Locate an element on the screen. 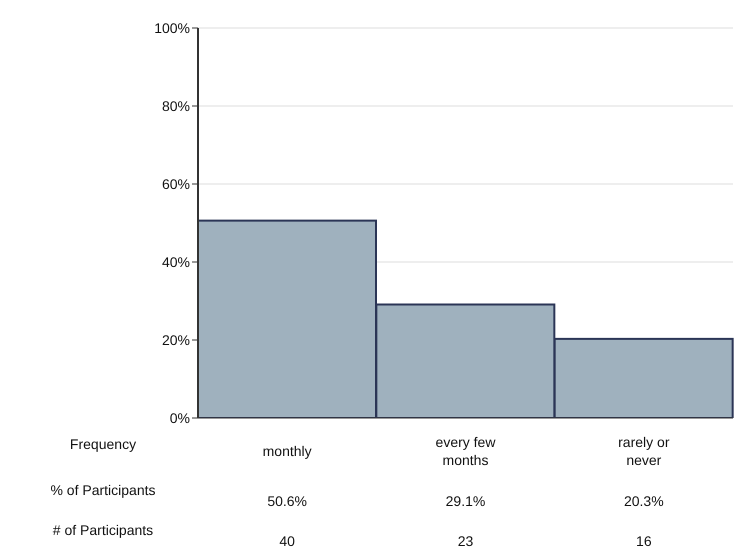 The image size is (751, 559). y-tick-label: 80% is located at coordinates (176, 106).